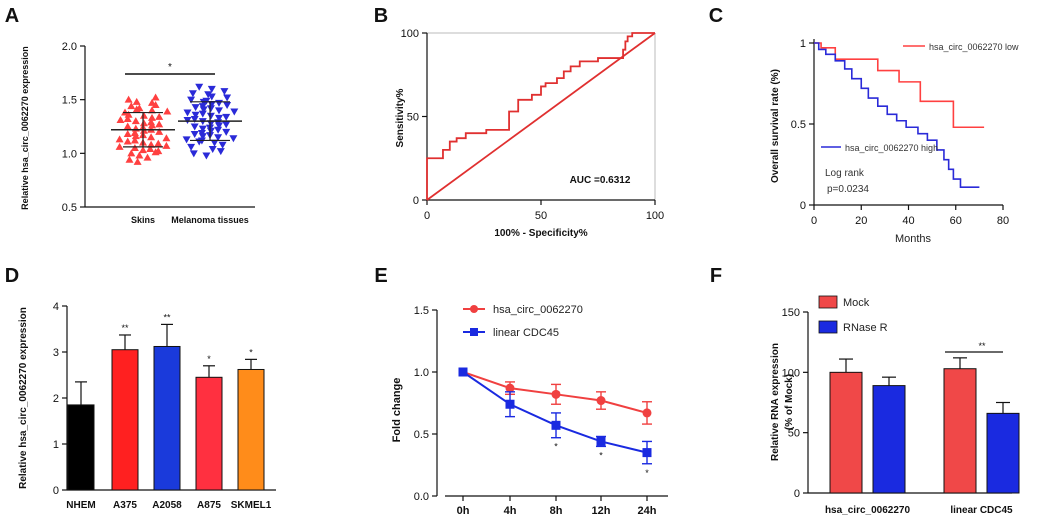 This screenshot has height=518, width=1038. Describe the element at coordinates (891, 148) in the screenshot. I see `panel-c-legend-high: hsa_circ_0062270 high` at that location.